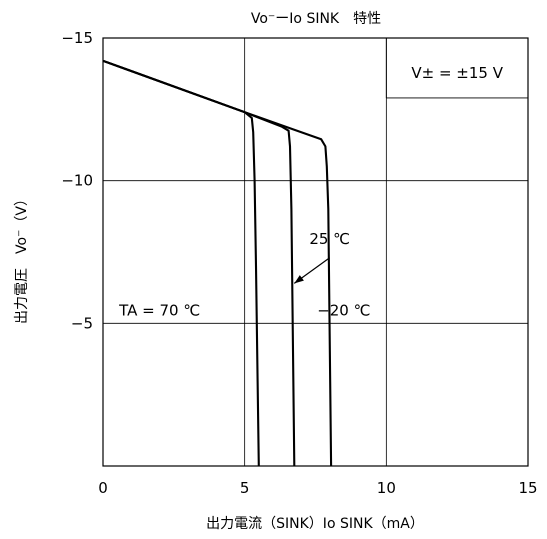 This screenshot has width=547, height=539. What do you see at coordinates (316, 19) in the screenshot?
I see `chart-title: Vo⁻ーIo SINK 特性` at bounding box center [316, 19].